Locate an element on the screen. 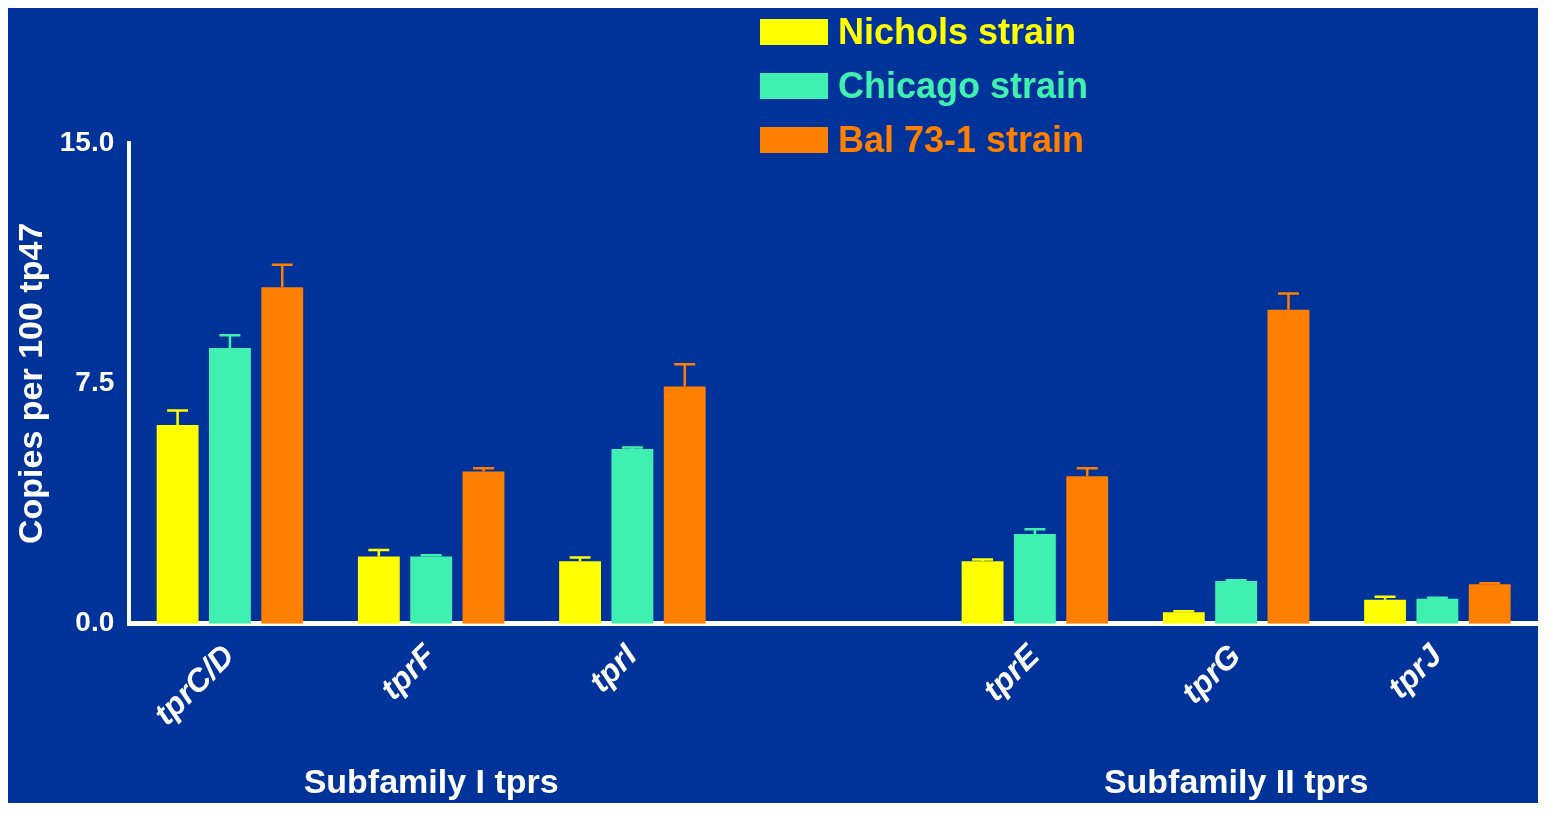 This screenshot has height=815, width=1555. legend-label: Nichols strain is located at coordinates (957, 31).